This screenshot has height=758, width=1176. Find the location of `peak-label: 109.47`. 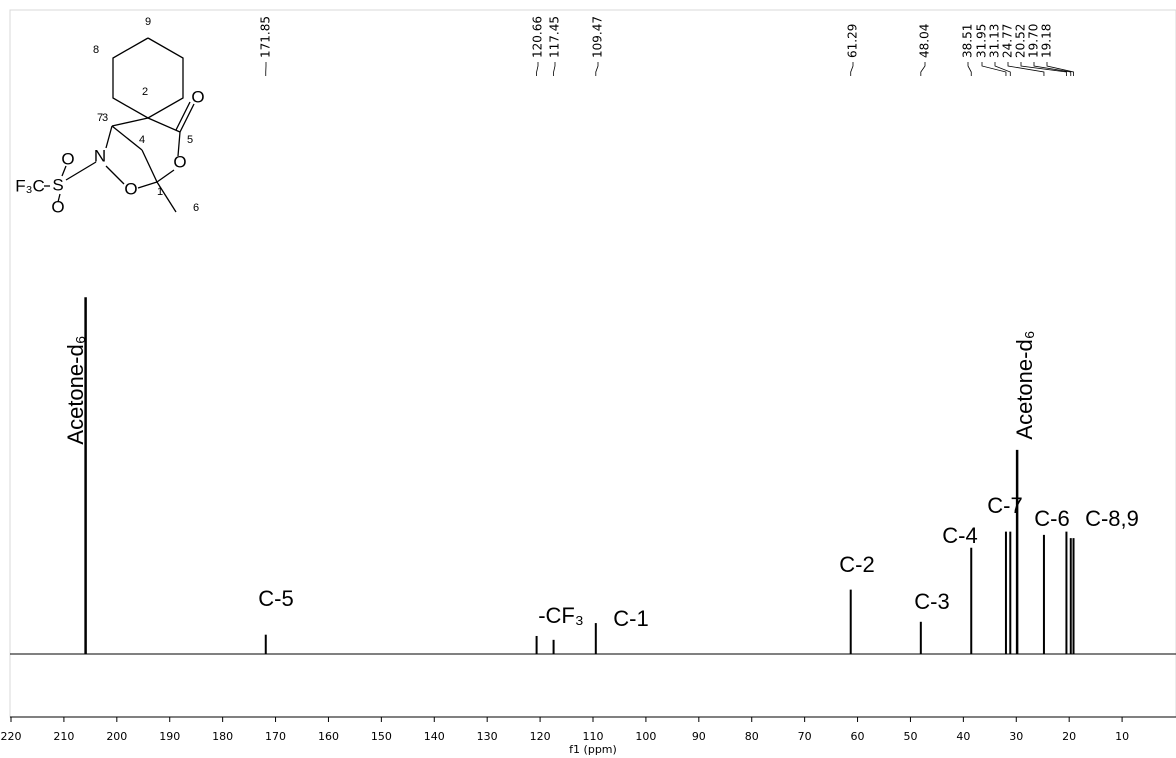

peak-label: 109.47 is located at coordinates (598, 37).